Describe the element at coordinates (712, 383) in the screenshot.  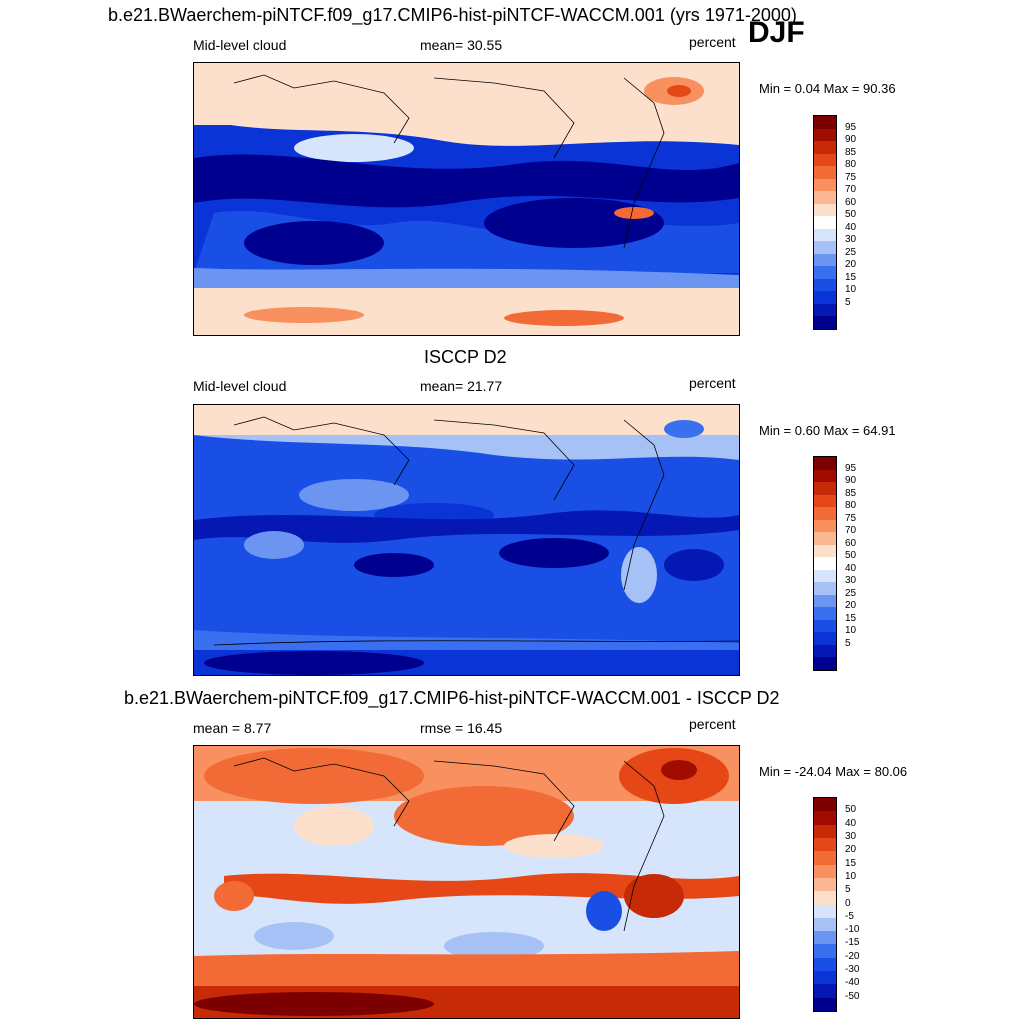
I see `panel2-units: percent` at that location.